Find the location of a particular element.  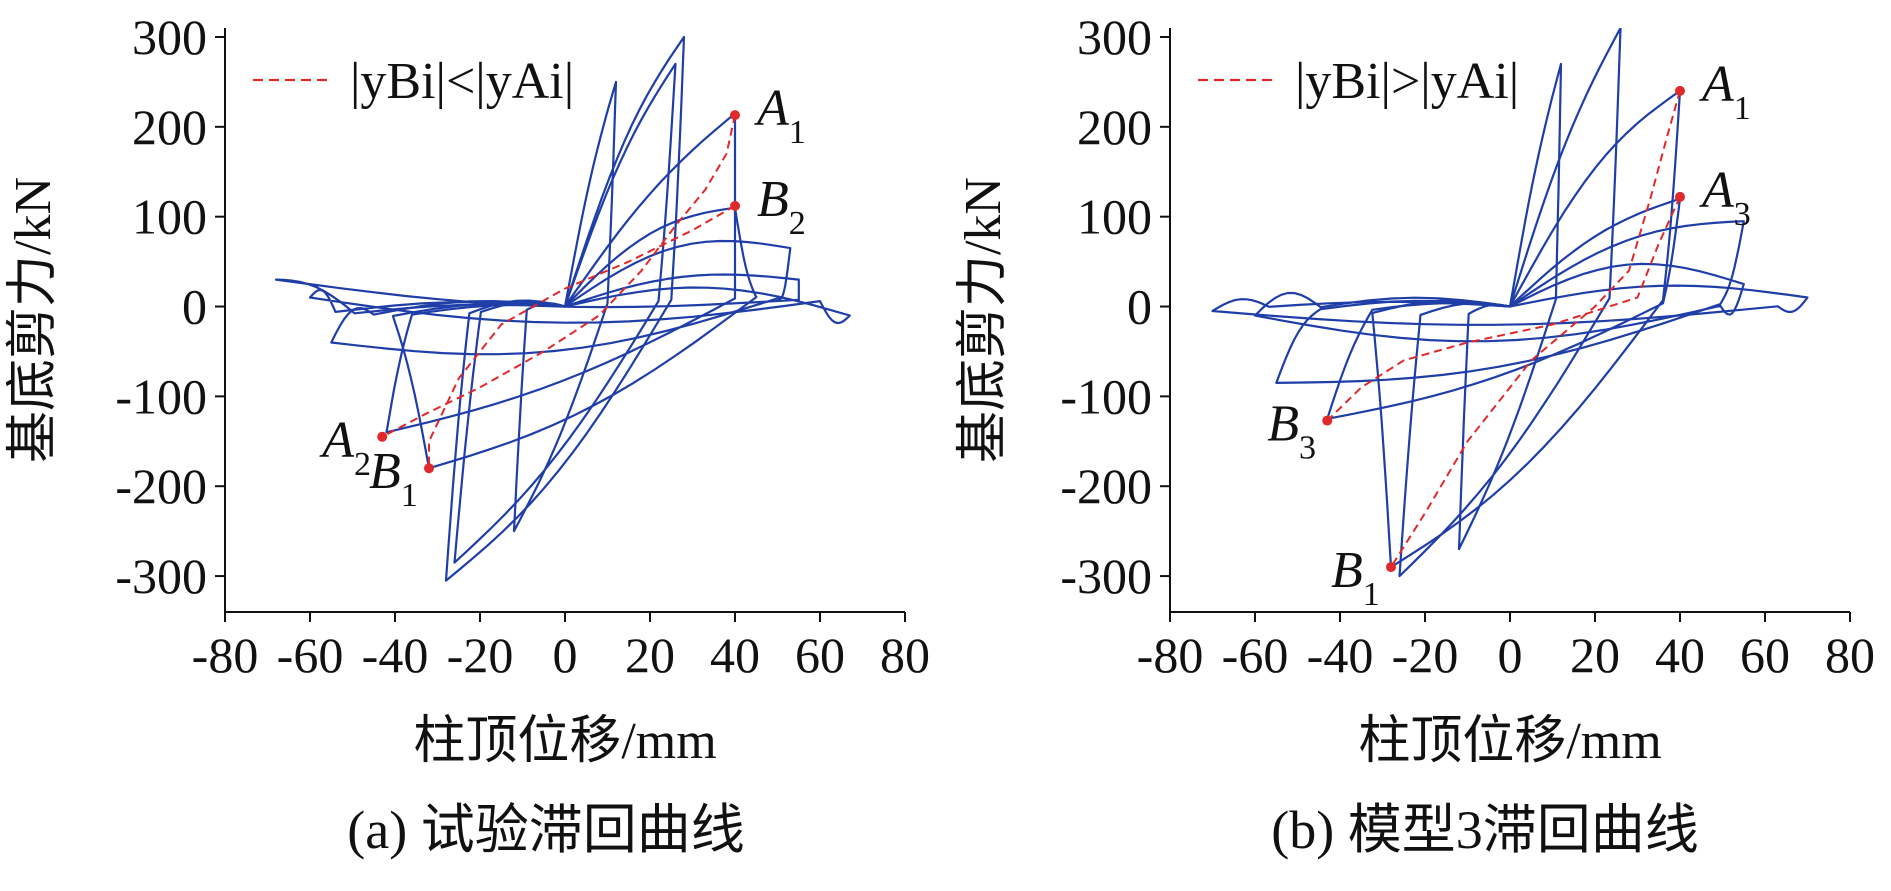

panel-caption: (b) 模型3滞回曲线 is located at coordinates (1484, 830).